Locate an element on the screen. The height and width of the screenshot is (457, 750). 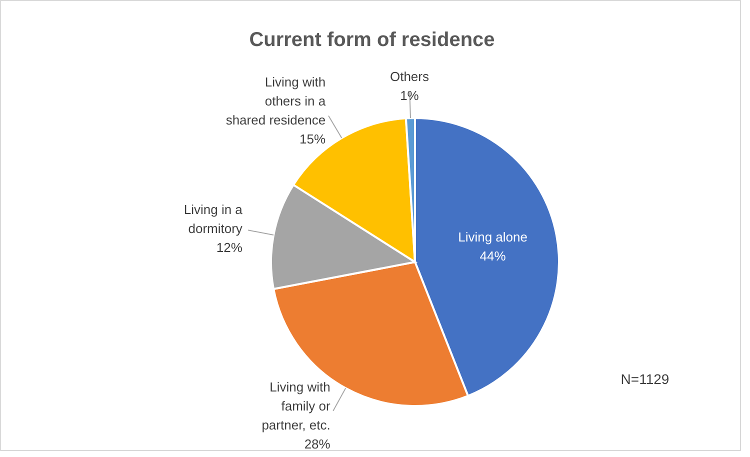
slice-label: Living in a dormitory is located at coordinates (214, 219).